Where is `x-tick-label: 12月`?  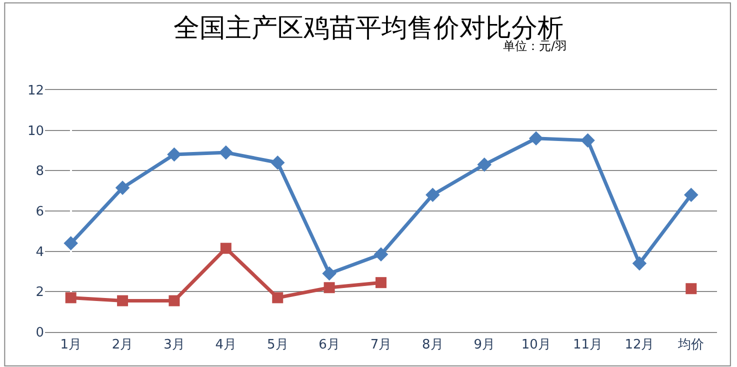
x-tick-label: 12月 is located at coordinates (639, 345).